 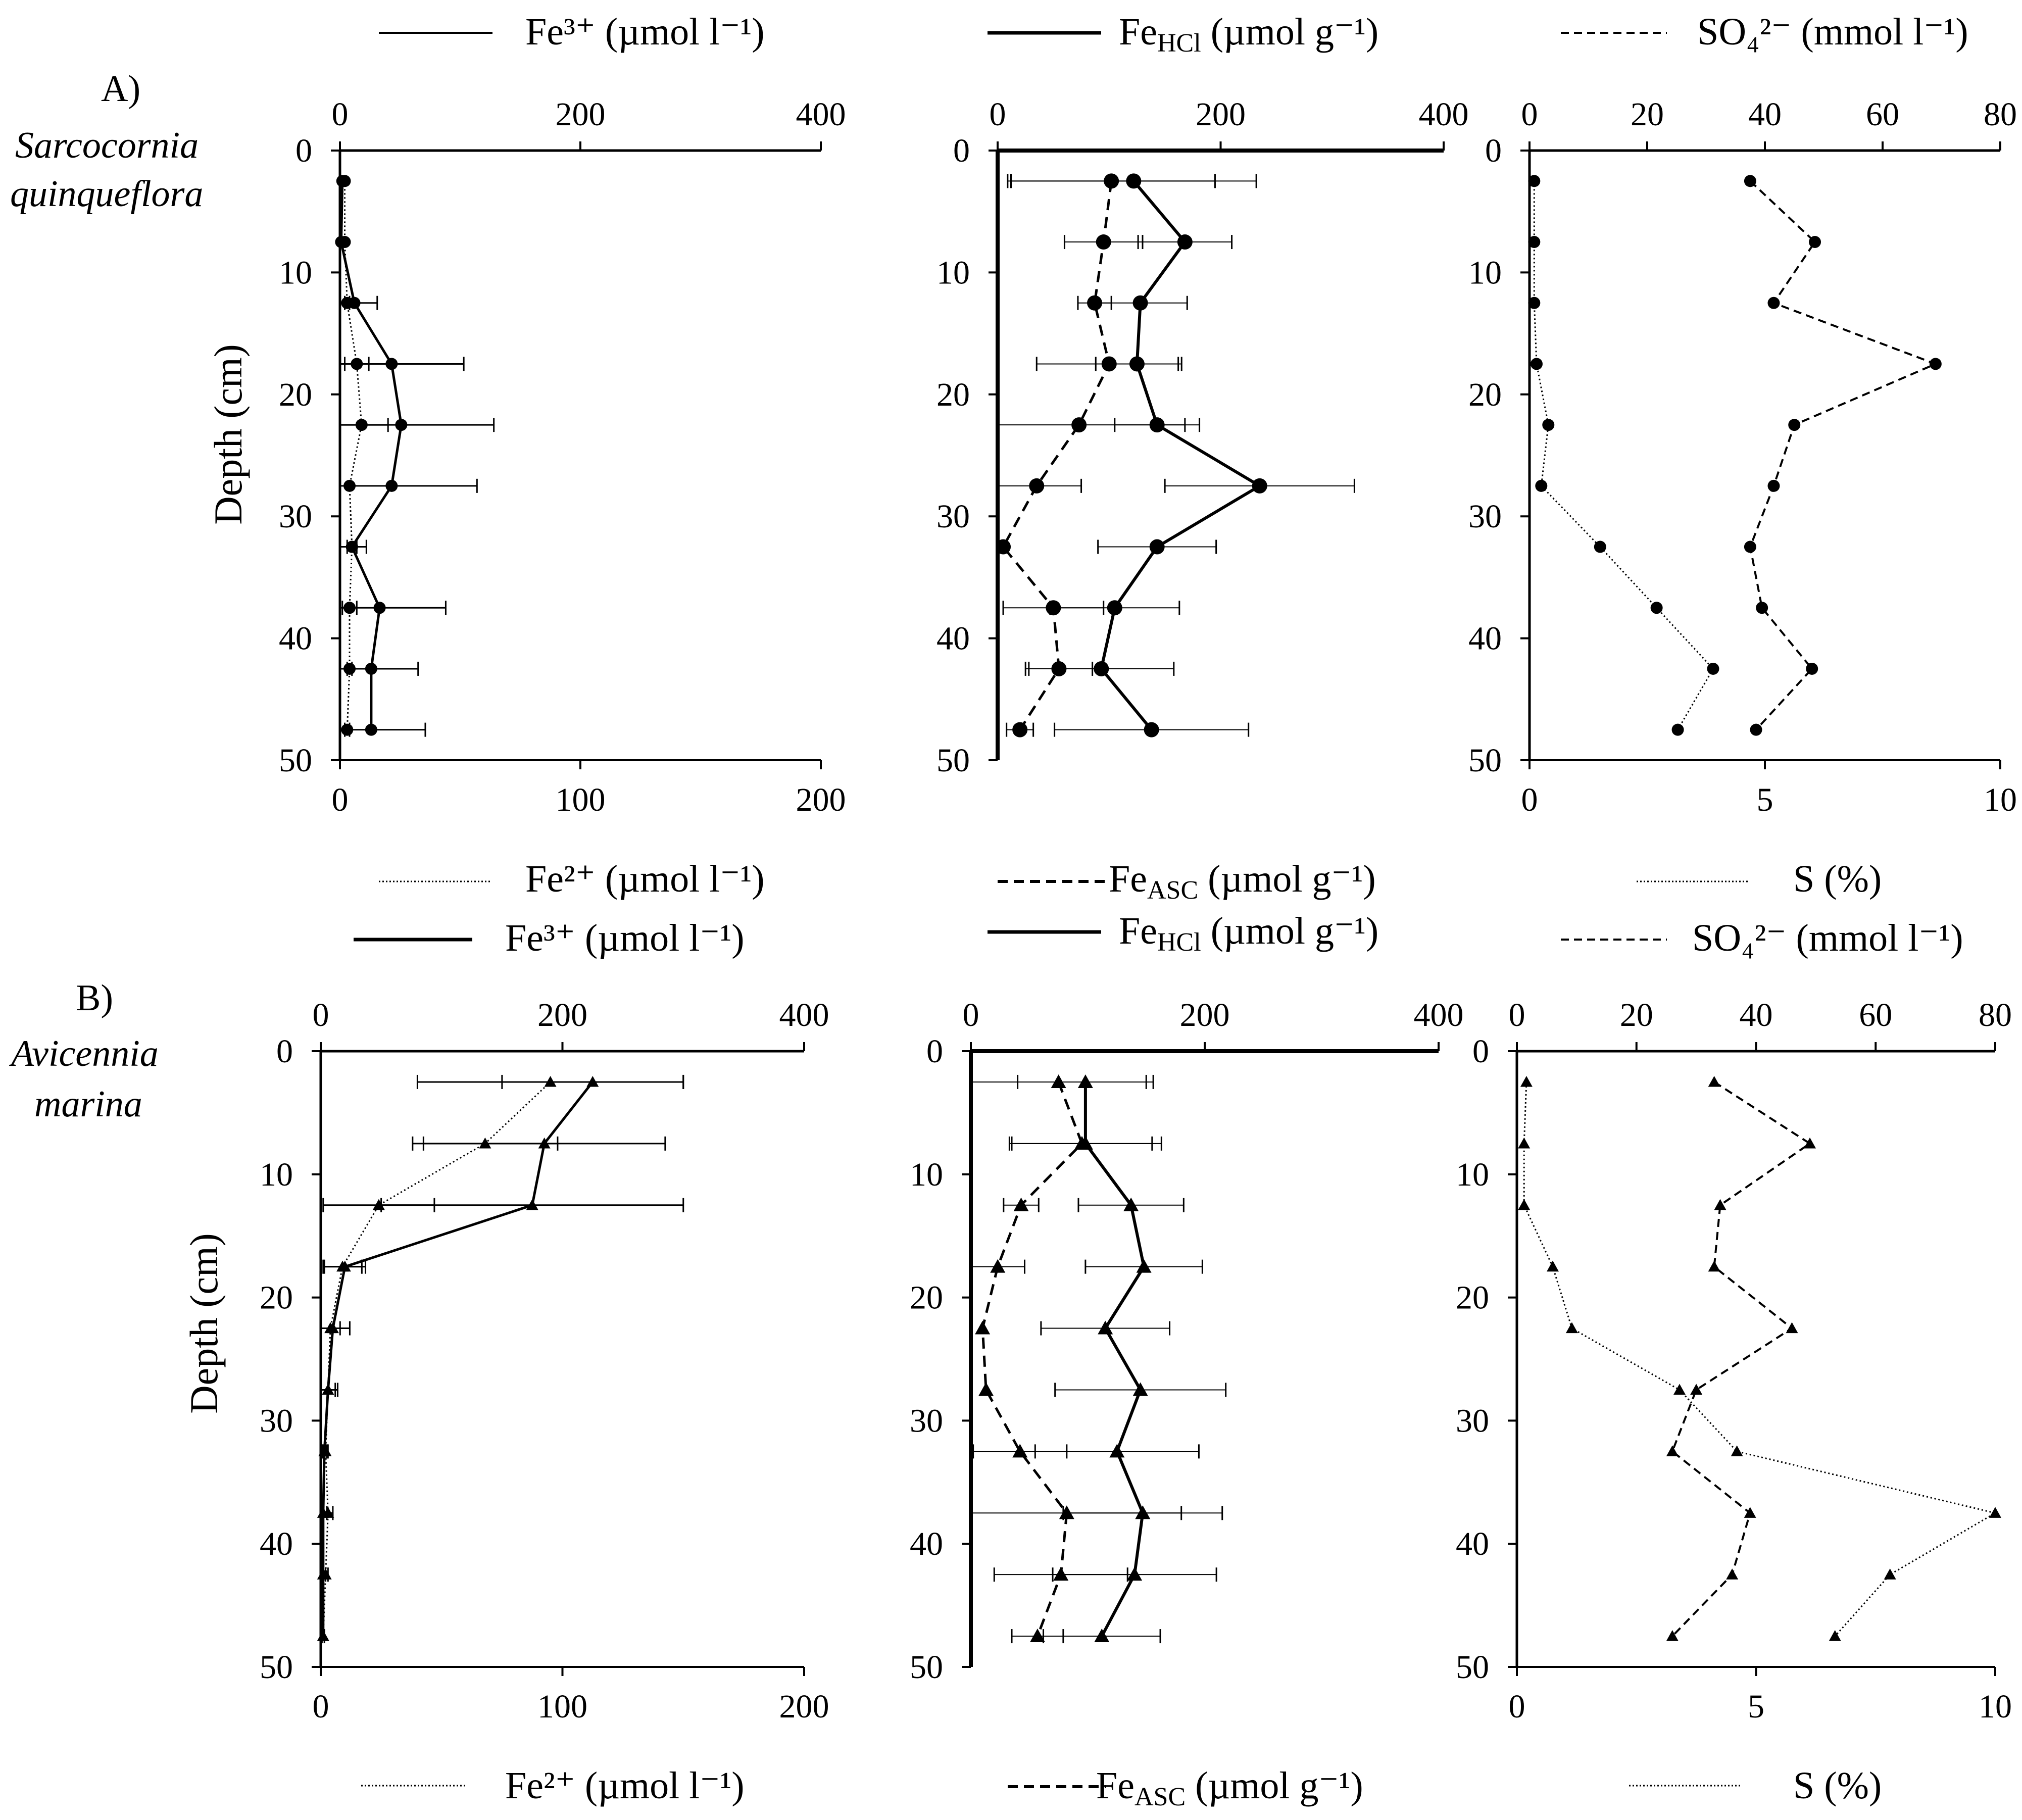 I want to click on legend-b-so4-label: SO₄²⁻ (mmol l⁻¹), so click(x=1827, y=938).